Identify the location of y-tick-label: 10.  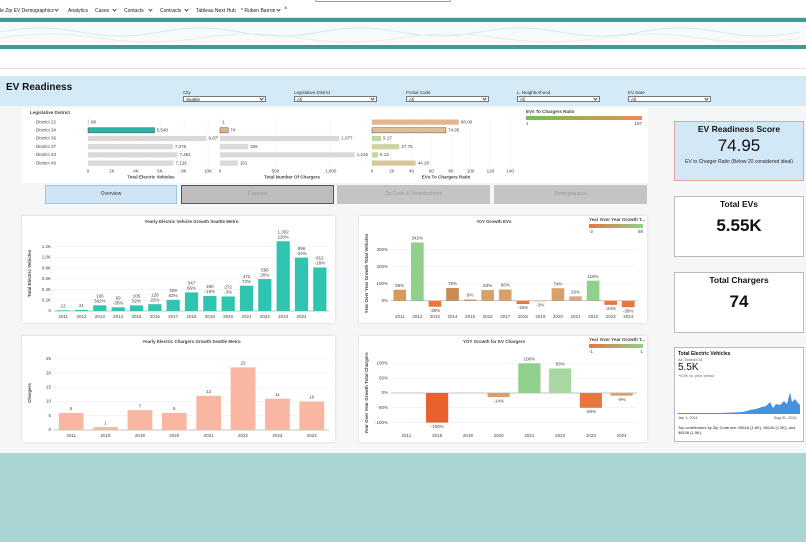
(49, 401).